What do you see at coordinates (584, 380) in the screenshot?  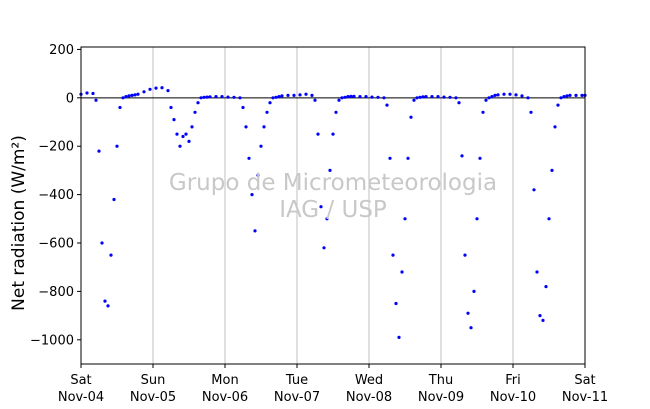 I see `x-tick-label-day: Sat` at bounding box center [584, 380].